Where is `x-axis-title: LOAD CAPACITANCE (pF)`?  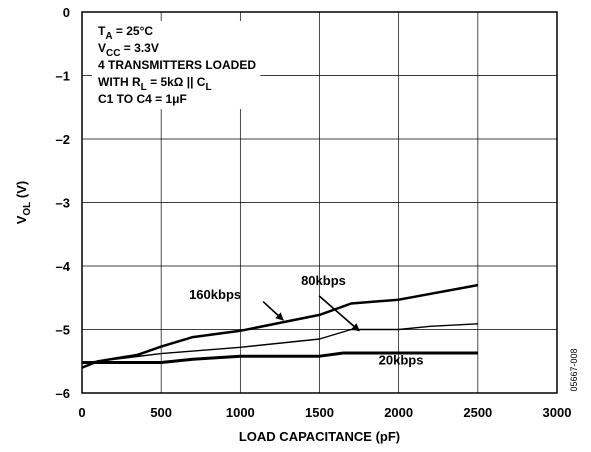 x-axis-title: LOAD CAPACITANCE (pF) is located at coordinates (319, 436).